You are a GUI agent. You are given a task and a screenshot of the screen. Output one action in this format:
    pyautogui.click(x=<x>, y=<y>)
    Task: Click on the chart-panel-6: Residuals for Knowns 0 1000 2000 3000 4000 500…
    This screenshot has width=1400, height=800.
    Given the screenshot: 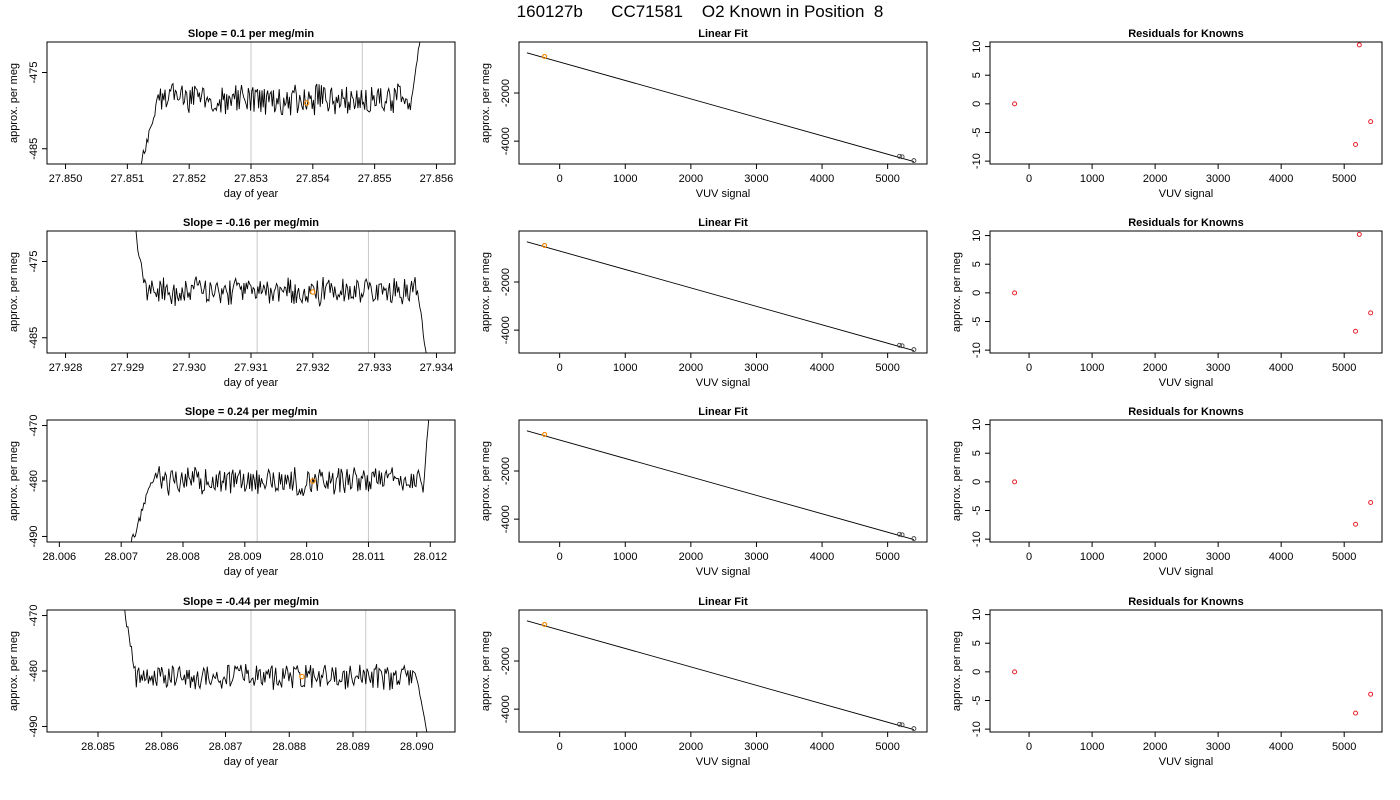 What is the action you would take?
    pyautogui.click(x=1167, y=303)
    